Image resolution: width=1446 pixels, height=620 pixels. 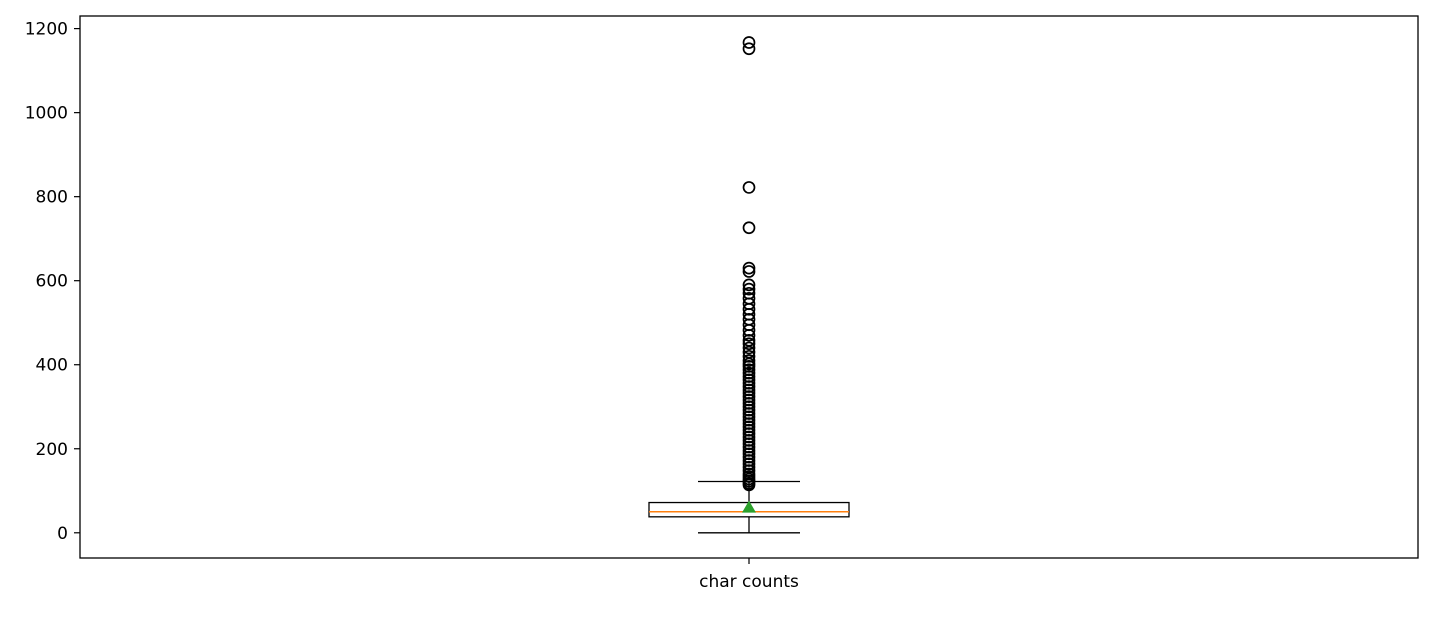 I want to click on y-tick-label: 600, so click(x=52, y=282).